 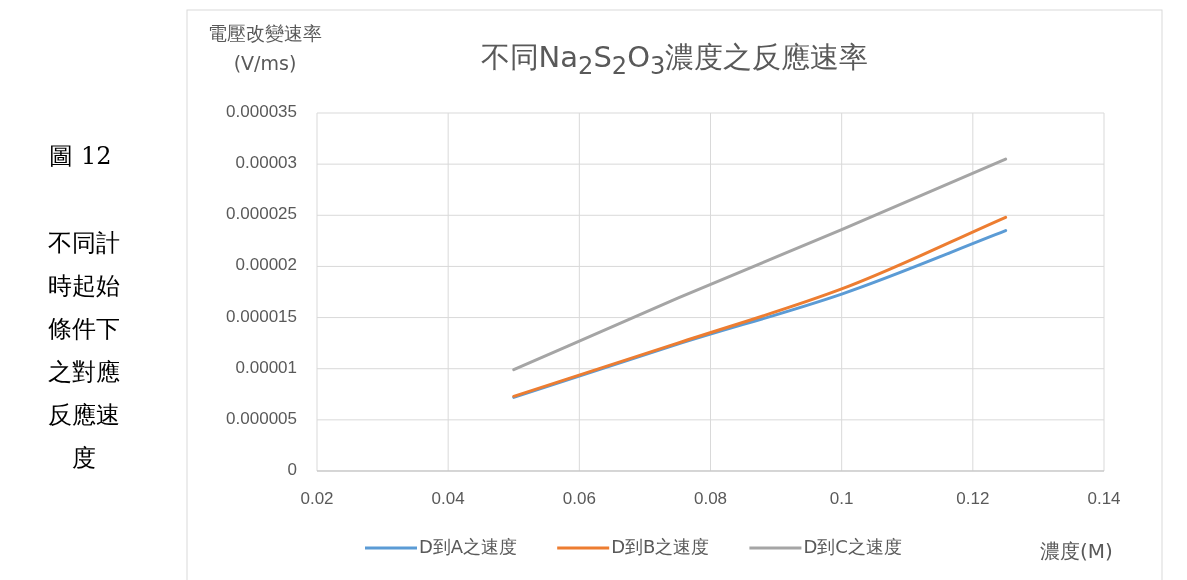 What do you see at coordinates (674, 60) in the screenshot?
I see `chart-title: 不同Na$_{2}$S$_{2}$O$_{3}$濃度之反應速率` at bounding box center [674, 60].